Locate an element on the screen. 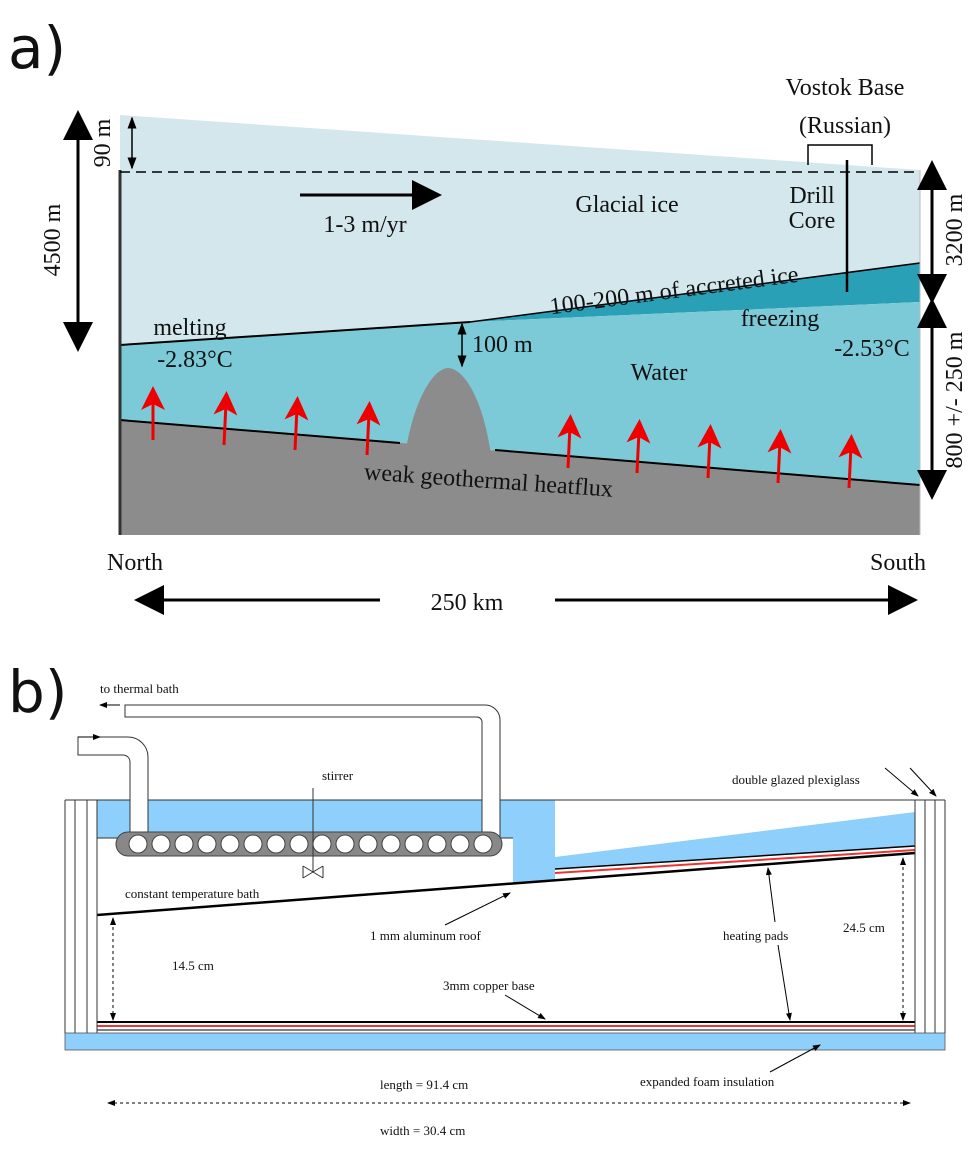 This screenshot has height=1153, width=969. span-label: 250 km is located at coordinates (467, 603).